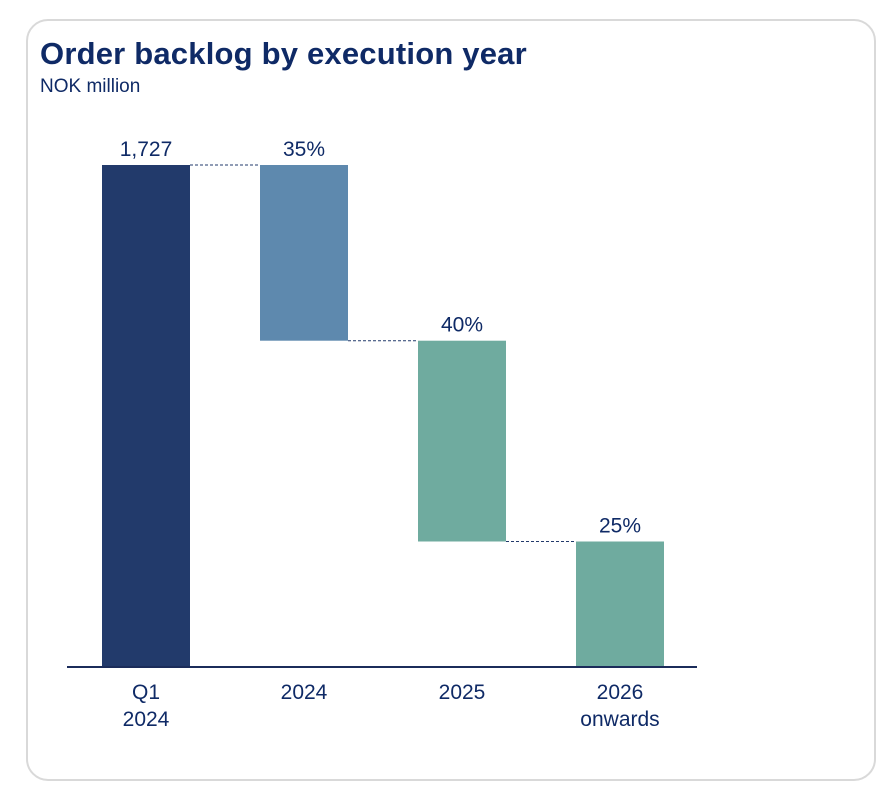 The height and width of the screenshot is (795, 895). What do you see at coordinates (146, 692) in the screenshot?
I see `x-tick-label: Q1` at bounding box center [146, 692].